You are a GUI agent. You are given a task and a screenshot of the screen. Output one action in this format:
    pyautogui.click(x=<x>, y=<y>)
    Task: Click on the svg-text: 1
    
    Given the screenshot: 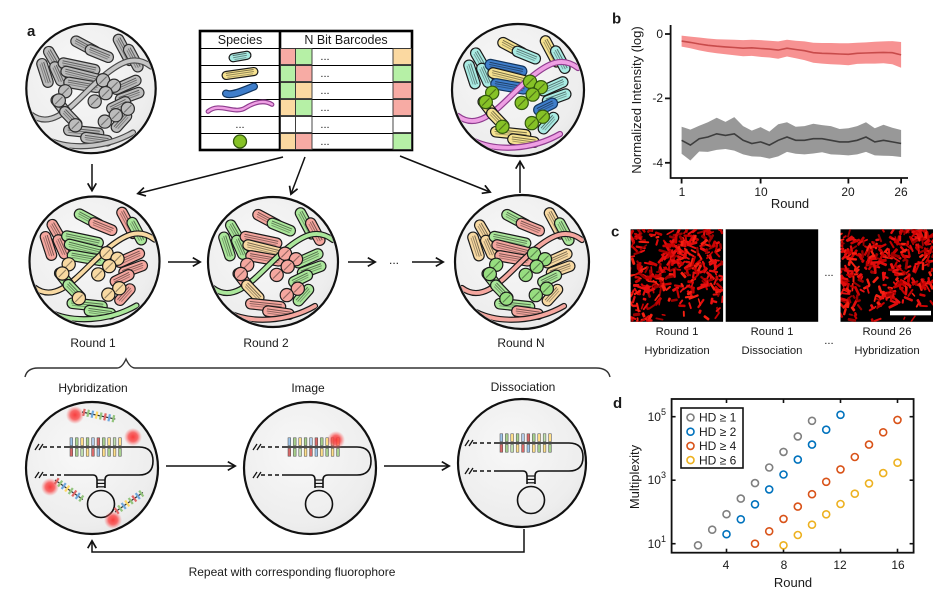 What is the action you would take?
    pyautogui.click(x=682, y=192)
    